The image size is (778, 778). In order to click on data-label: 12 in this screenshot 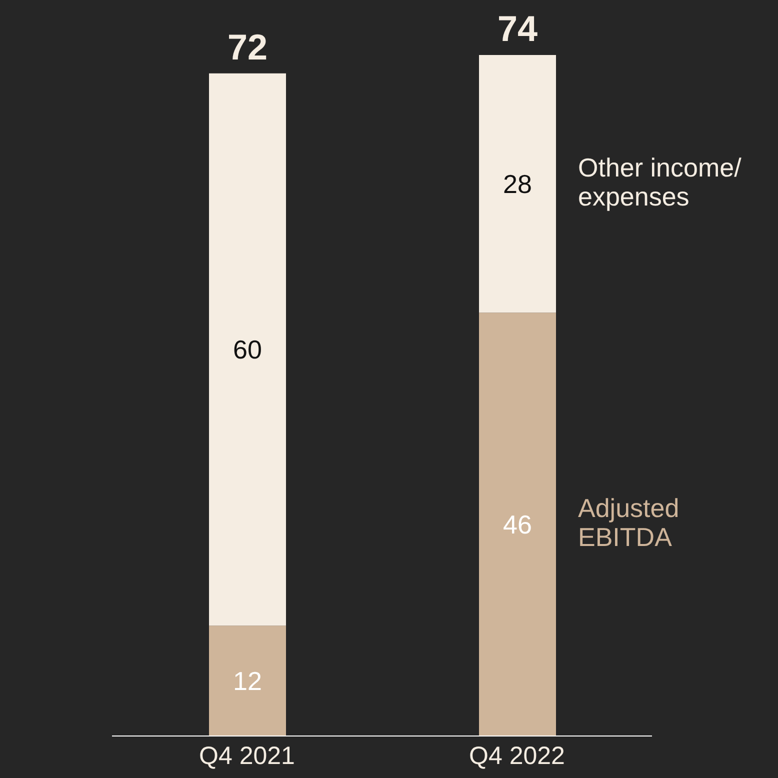, I will do `click(247, 681)`.